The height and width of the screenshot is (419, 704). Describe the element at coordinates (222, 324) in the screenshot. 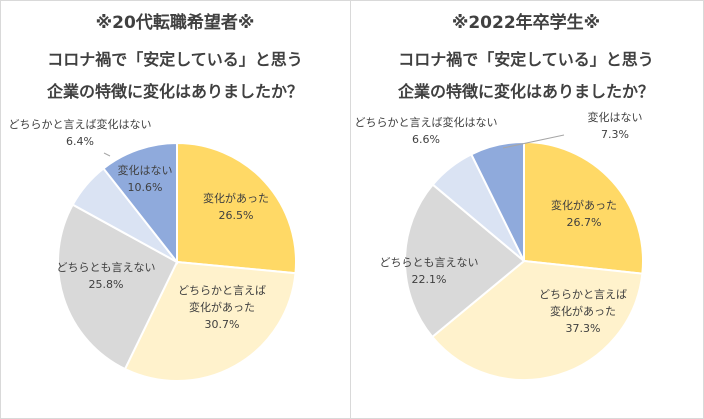

I see `data-label-value: 30.7%` at that location.